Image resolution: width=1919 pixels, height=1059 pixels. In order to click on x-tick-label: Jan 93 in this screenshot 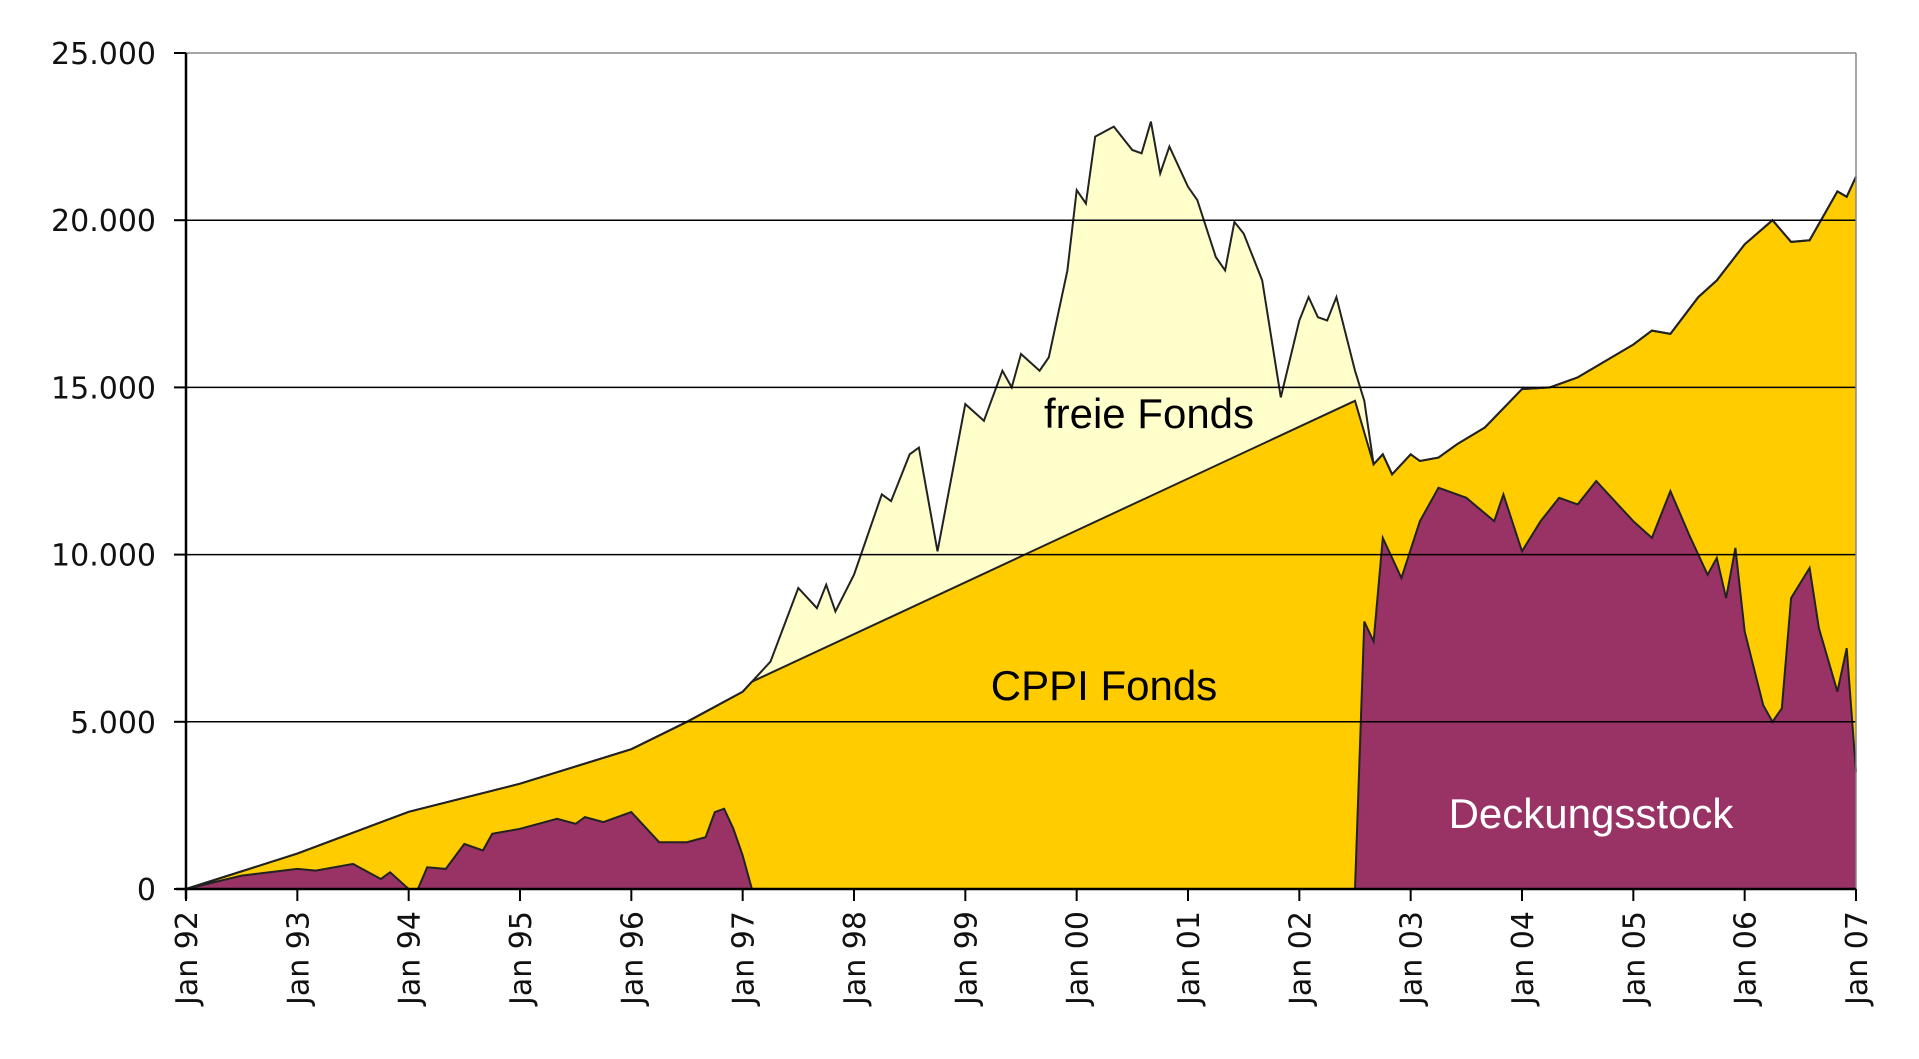, I will do `click(298, 959)`.